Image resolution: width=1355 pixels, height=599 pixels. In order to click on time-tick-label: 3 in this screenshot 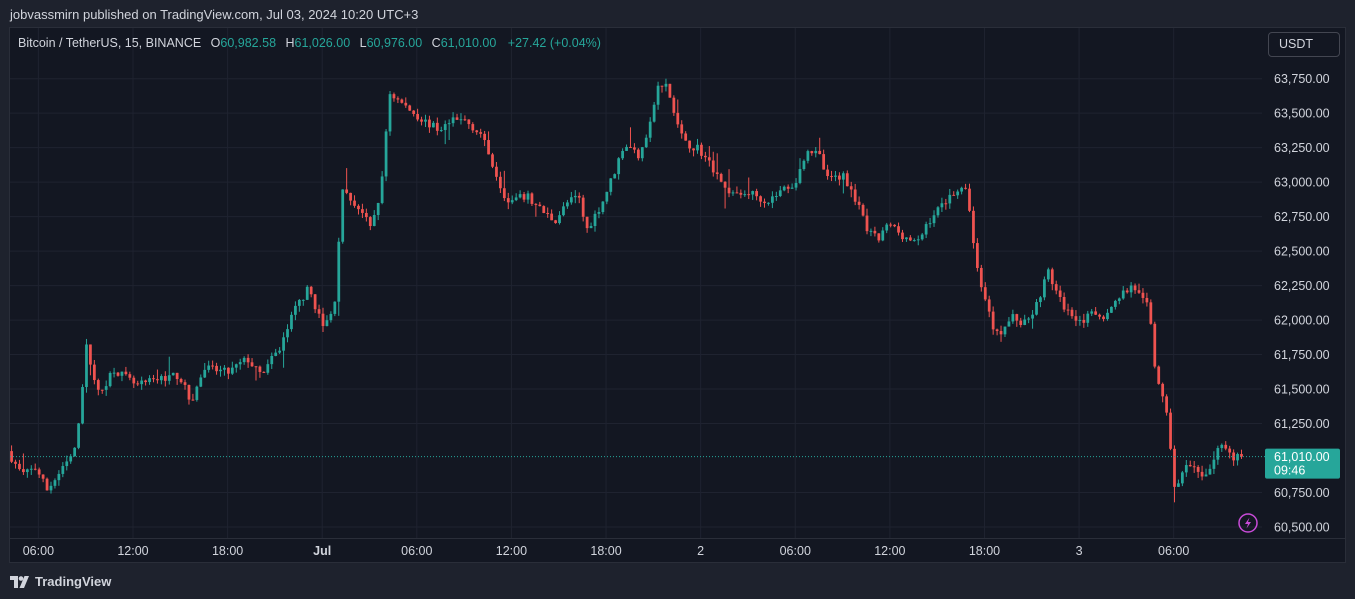, I will do `click(1079, 551)`.